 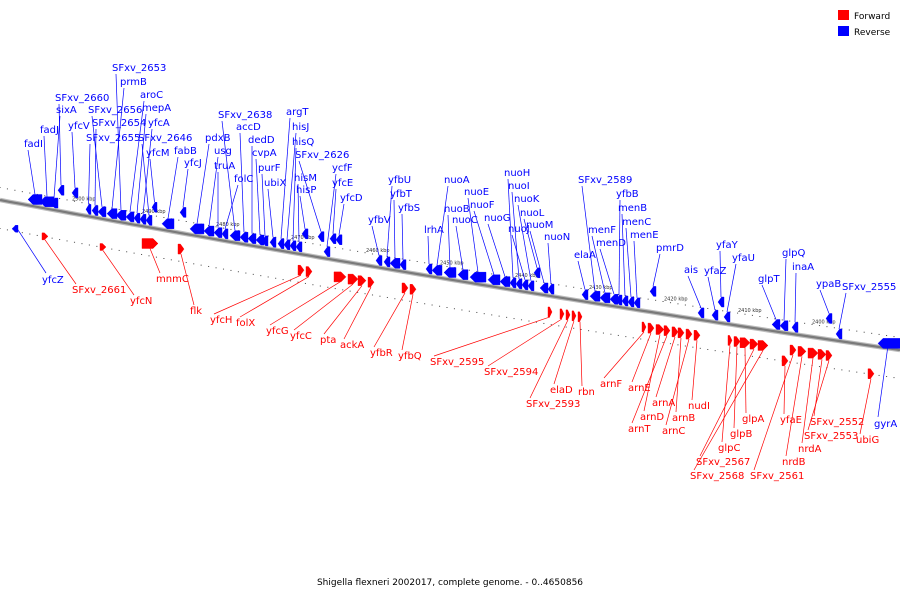 I want to click on gene-label-arnb: arnB, so click(x=683, y=418).